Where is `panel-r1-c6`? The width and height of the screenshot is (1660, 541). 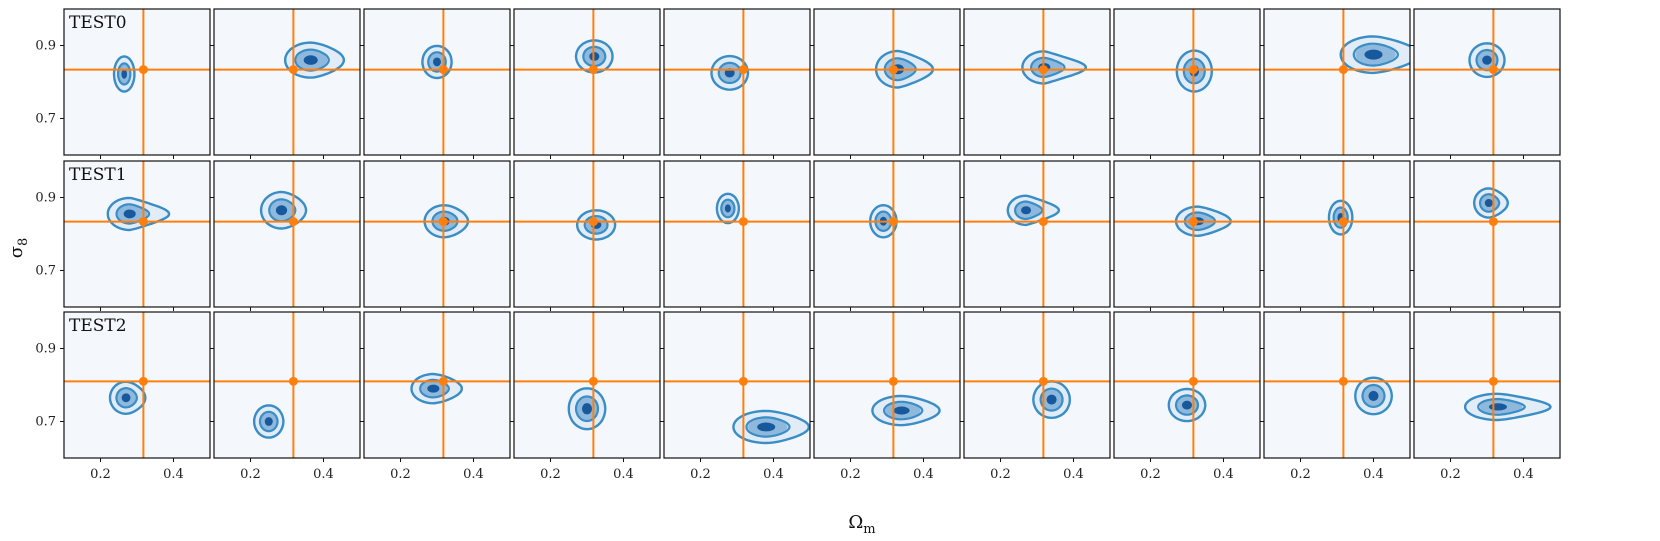
panel-r1-c6 is located at coordinates (1037, 234).